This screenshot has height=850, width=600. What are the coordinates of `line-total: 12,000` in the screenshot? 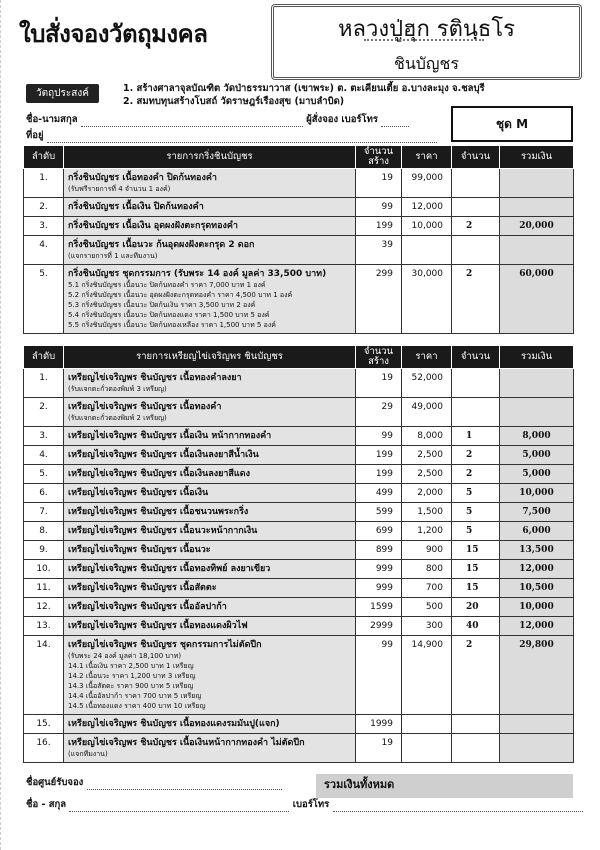 It's located at (536, 569).